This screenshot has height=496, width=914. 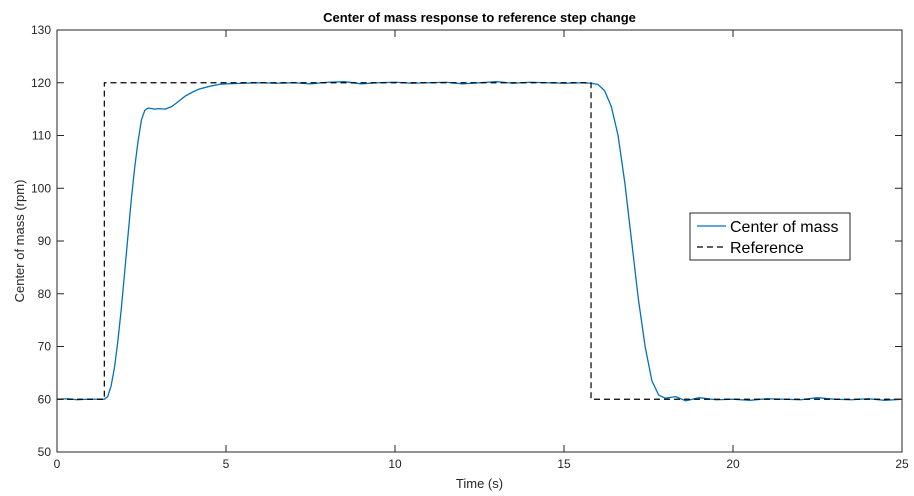 What do you see at coordinates (41, 188) in the screenshot?
I see `y-tick-label: 100` at bounding box center [41, 188].